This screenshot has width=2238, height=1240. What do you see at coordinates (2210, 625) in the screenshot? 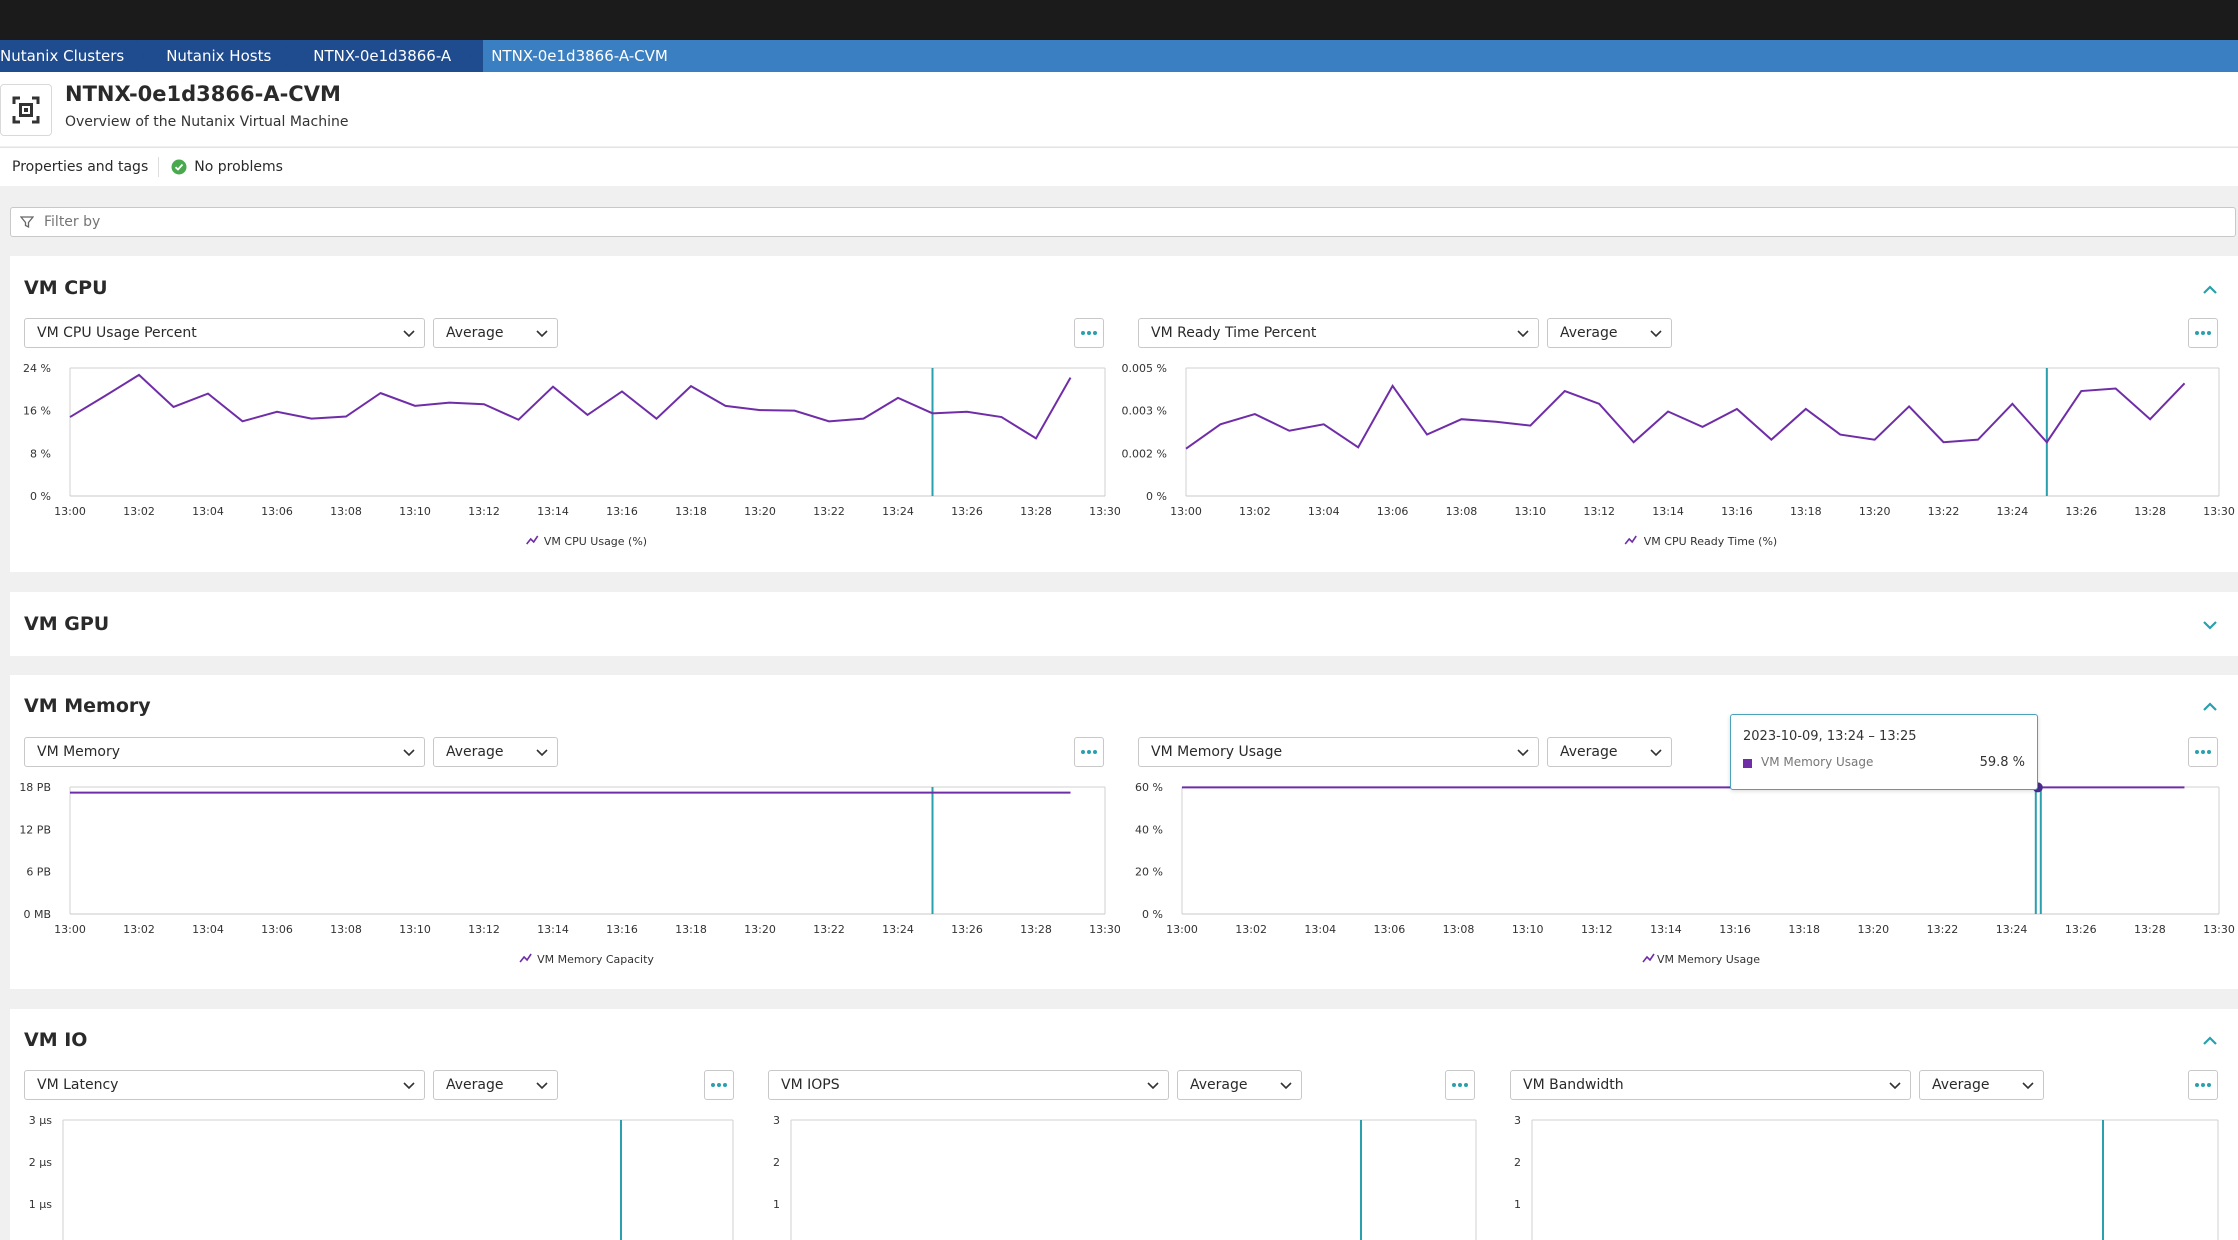
I see `expand-chevron-icon` at bounding box center [2210, 625].